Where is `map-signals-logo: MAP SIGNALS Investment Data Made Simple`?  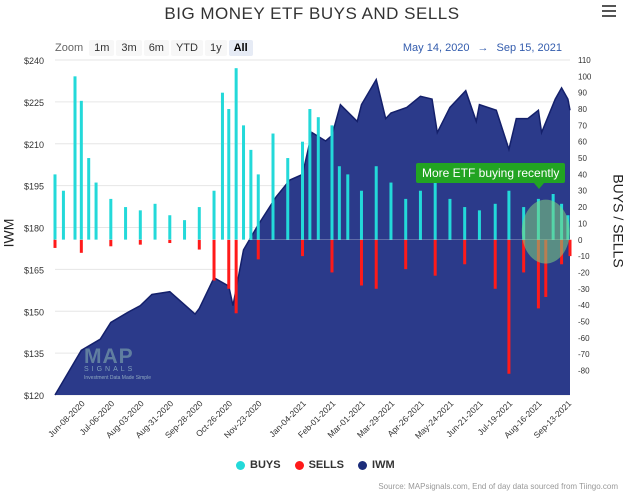
map-signals-logo: MAP SIGNALS Investment Data Made Simple is located at coordinates (117, 363).